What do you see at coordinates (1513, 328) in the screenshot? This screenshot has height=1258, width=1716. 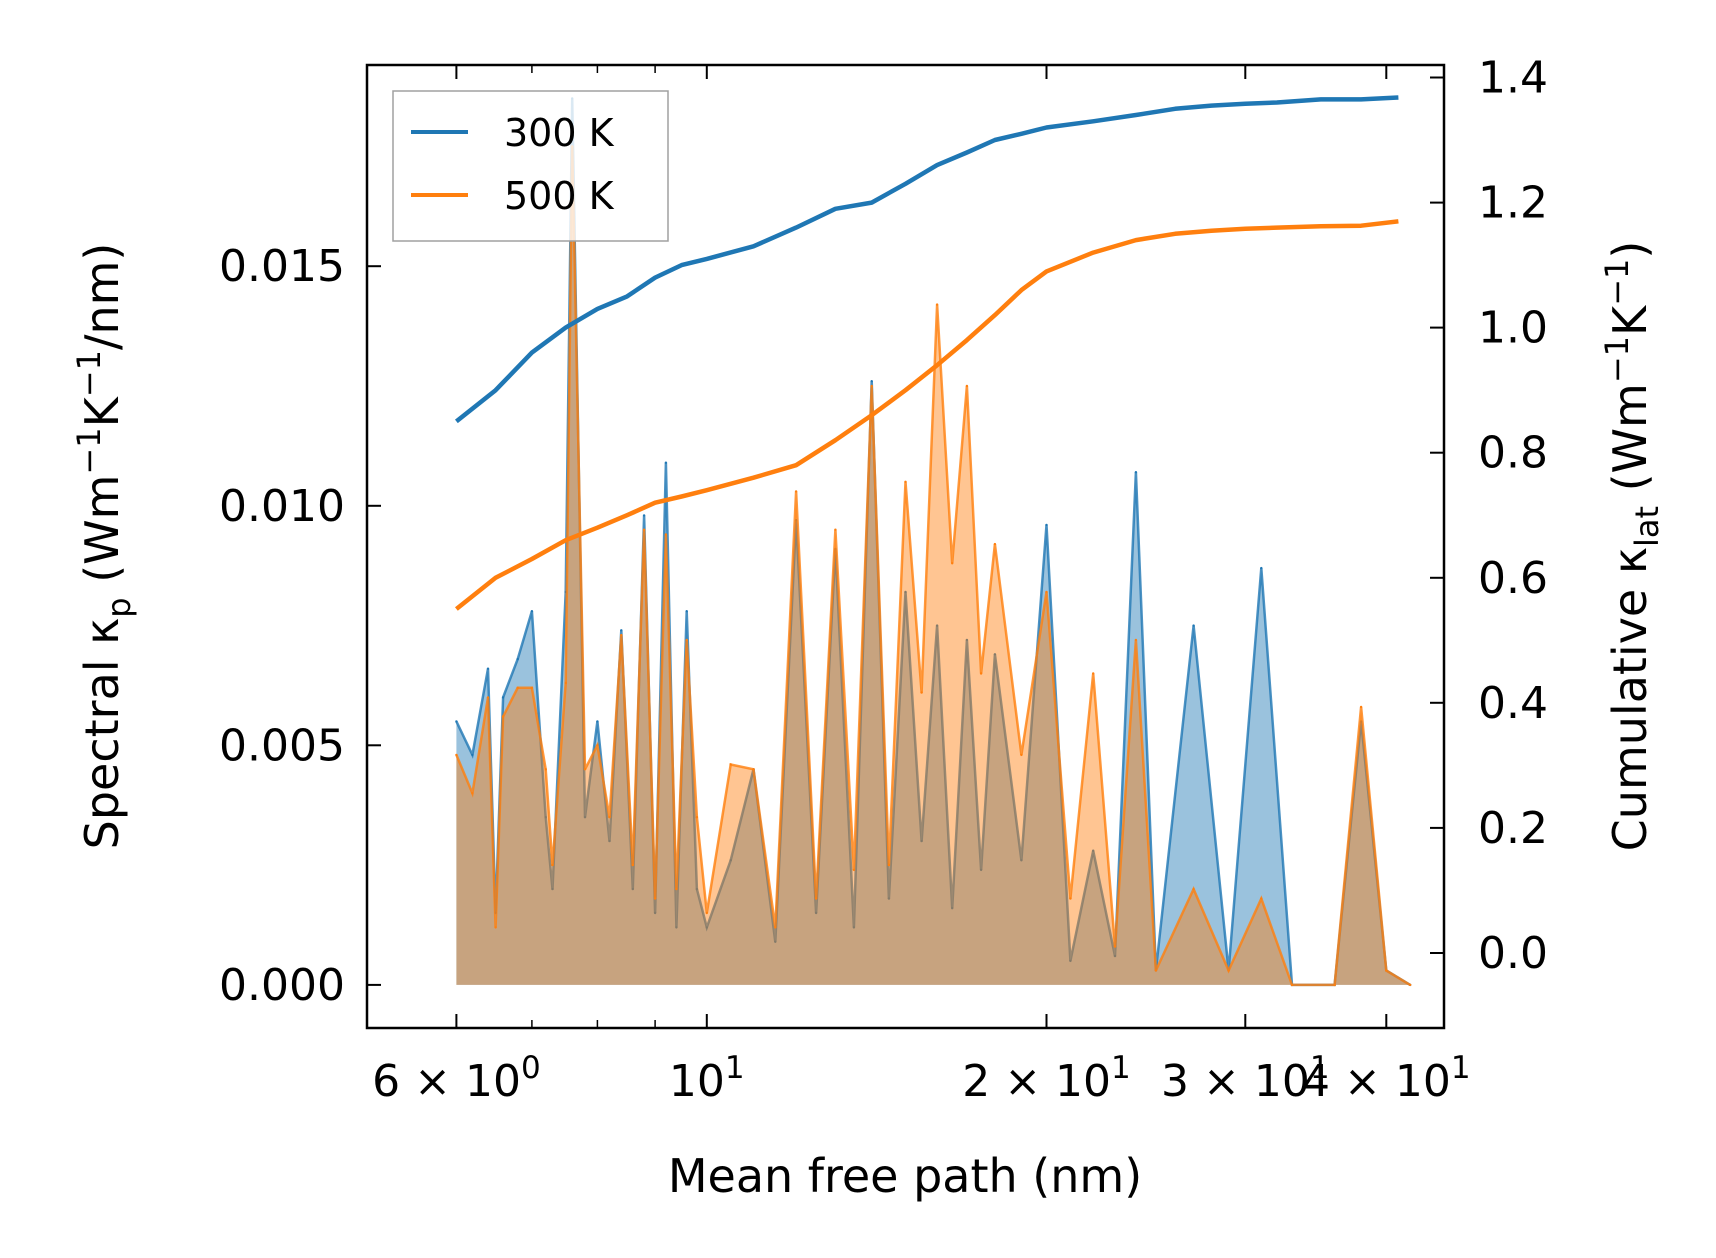 I see `y-right-tick-label: 1.0` at bounding box center [1513, 328].